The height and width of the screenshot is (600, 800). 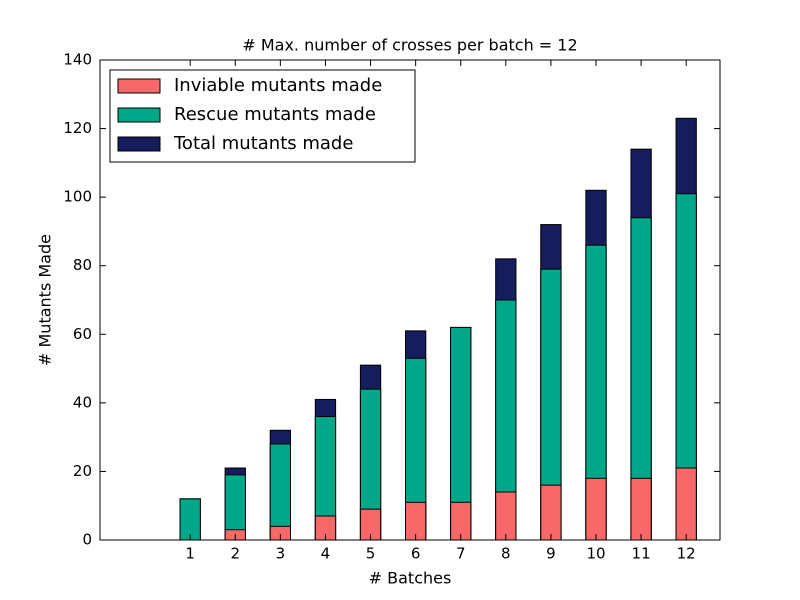 I want to click on y-tick-label: 140, so click(x=77, y=60).